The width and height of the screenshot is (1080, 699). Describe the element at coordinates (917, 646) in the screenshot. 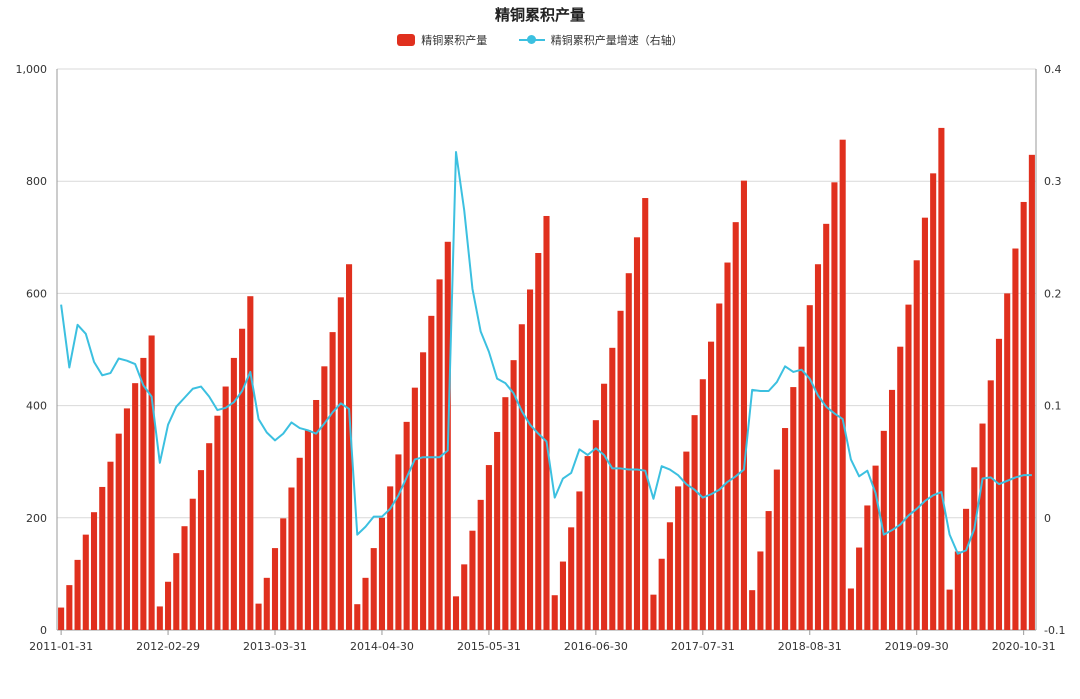

I see `x-tick-label: 2019-09-30` at that location.